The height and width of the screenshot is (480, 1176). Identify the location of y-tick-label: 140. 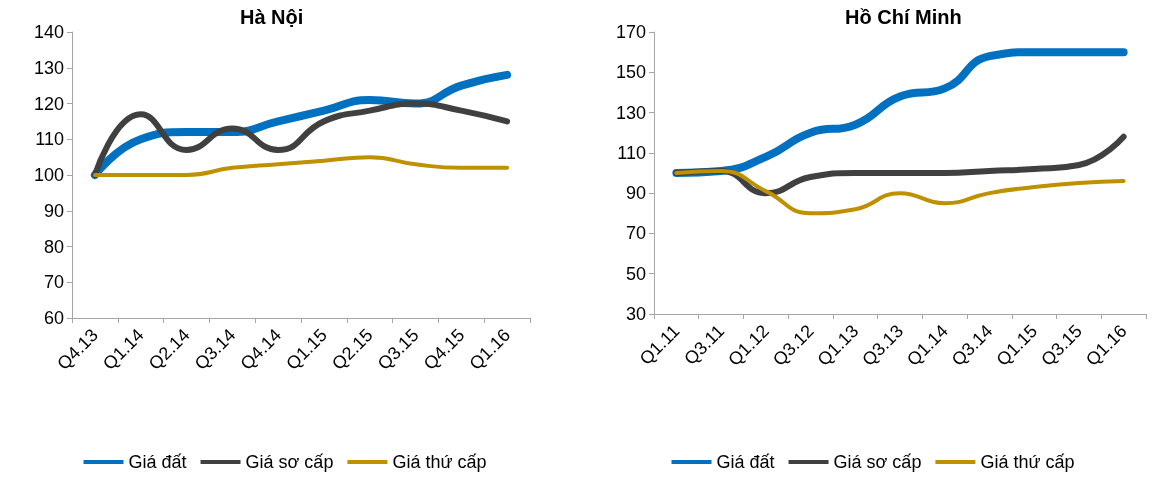
(48, 32).